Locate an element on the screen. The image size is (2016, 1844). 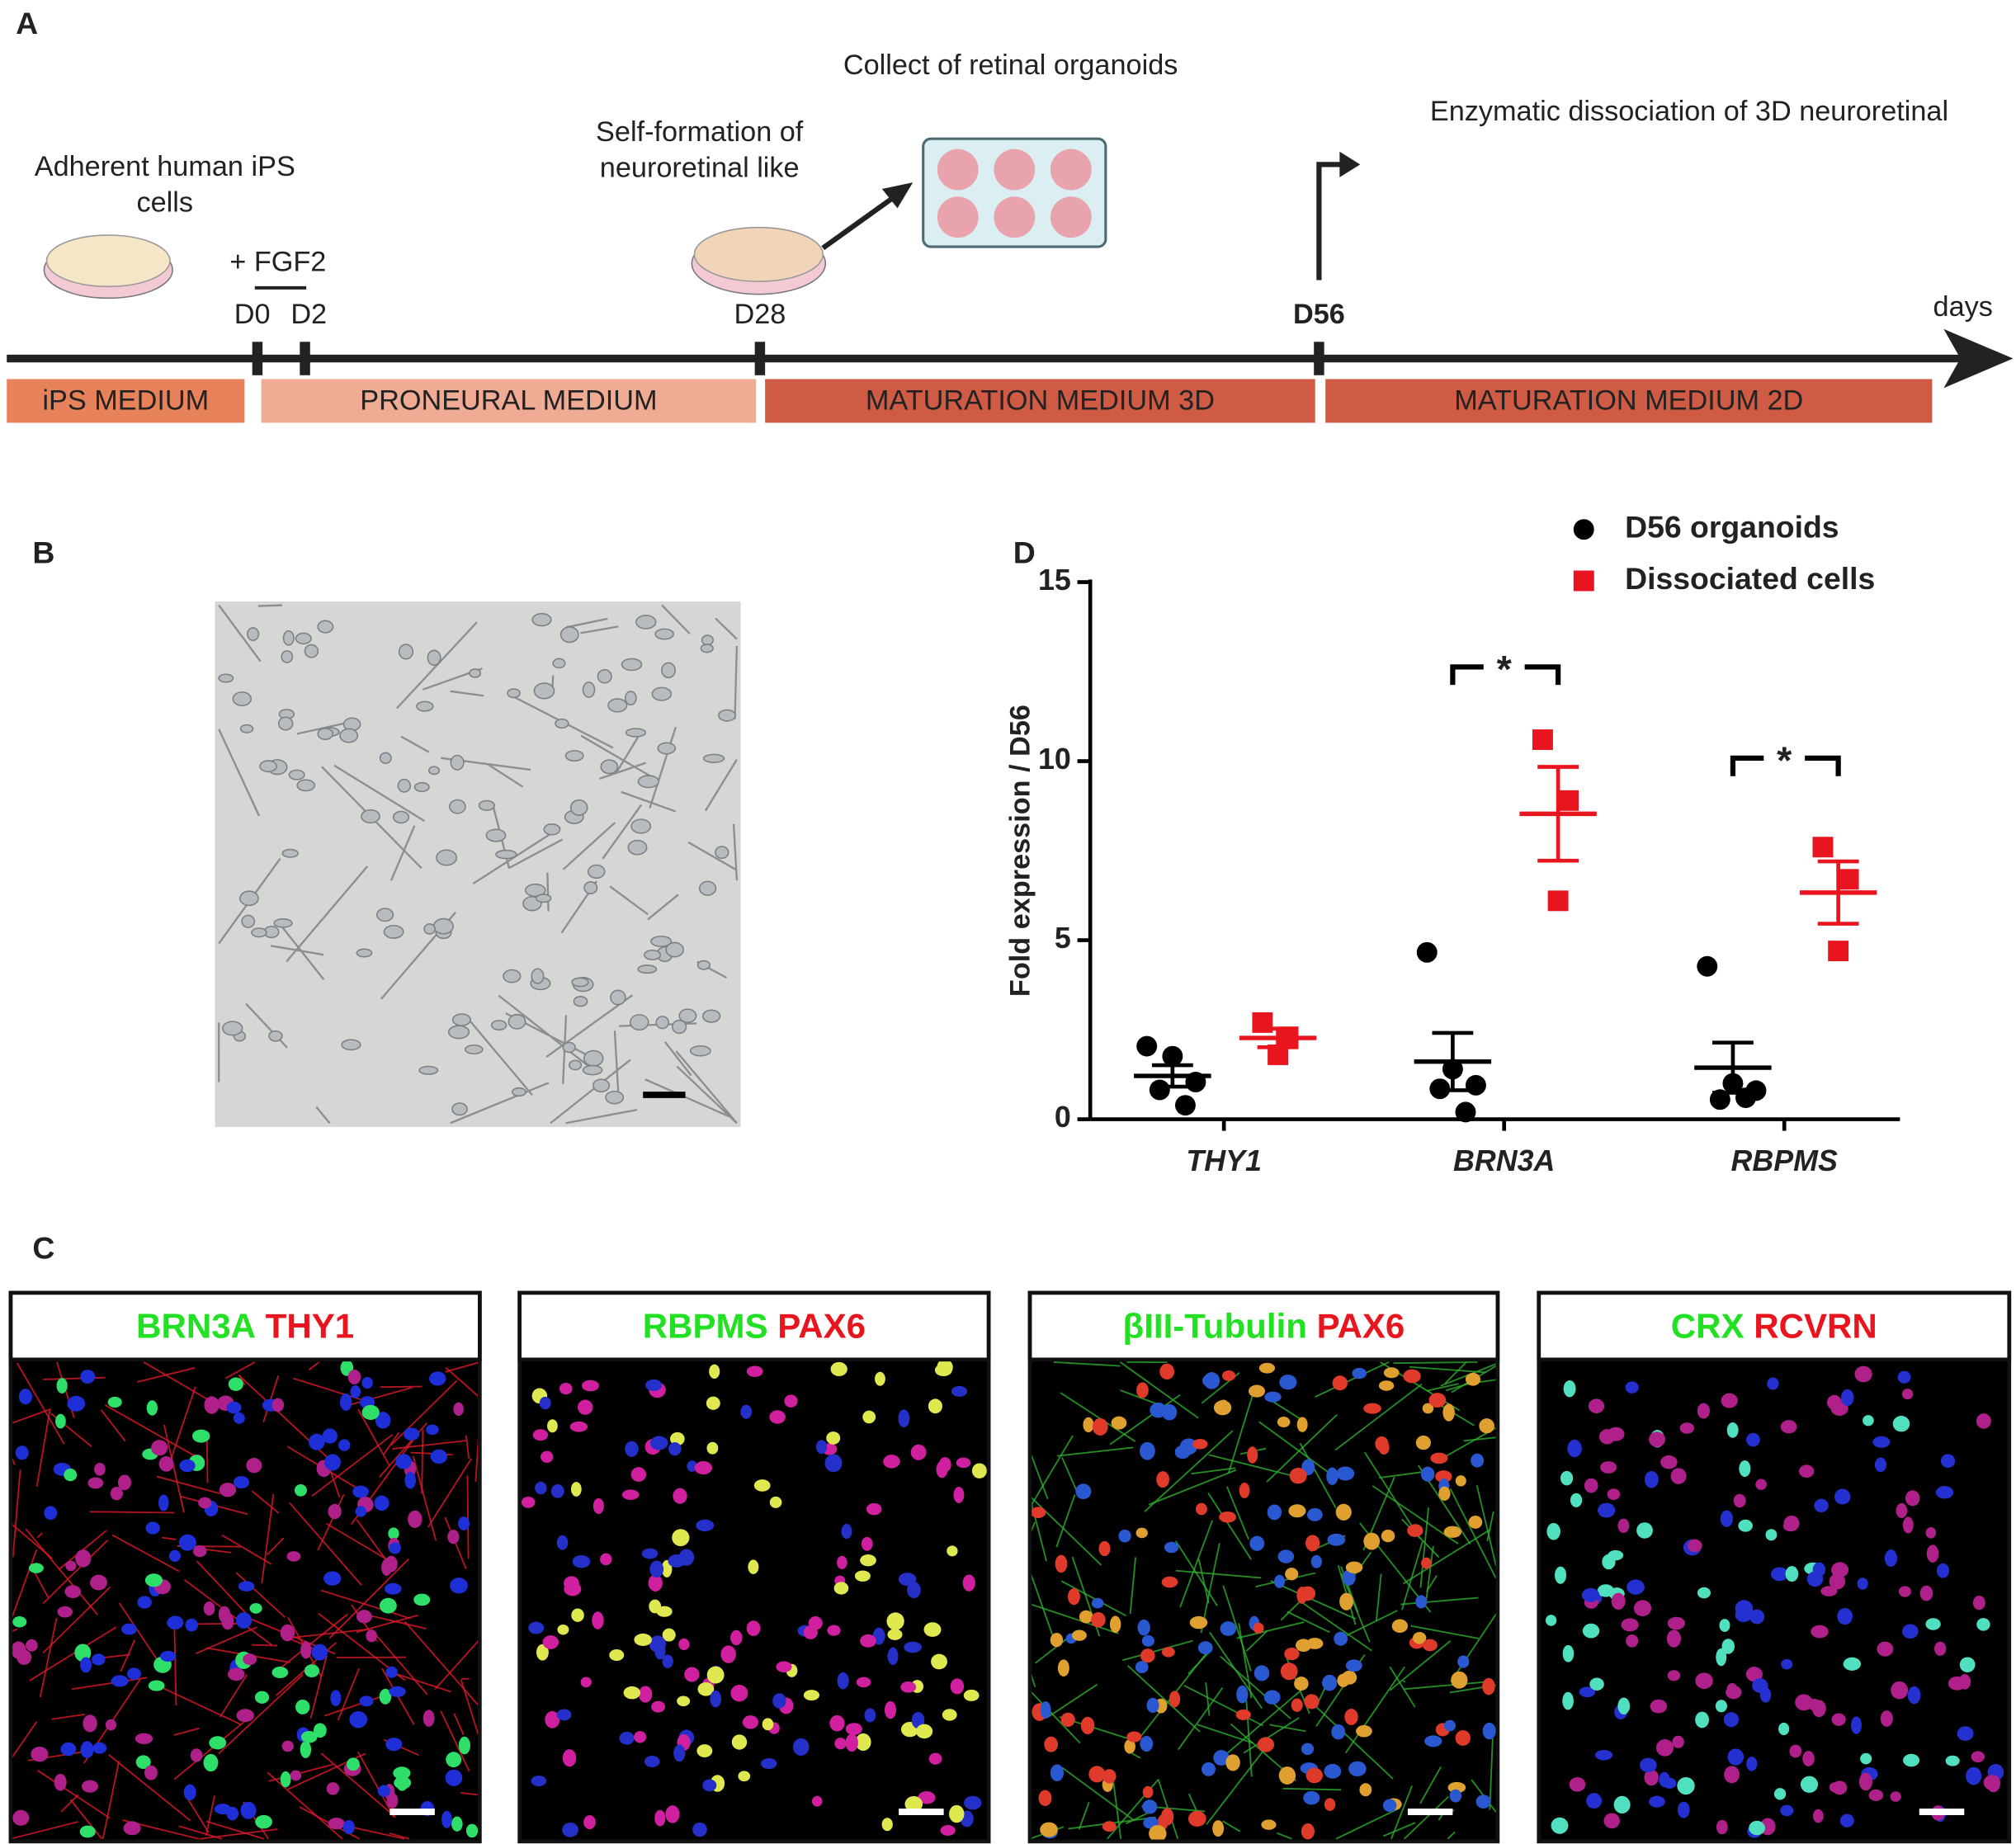
arrowhead is located at coordinates (1350, 164).